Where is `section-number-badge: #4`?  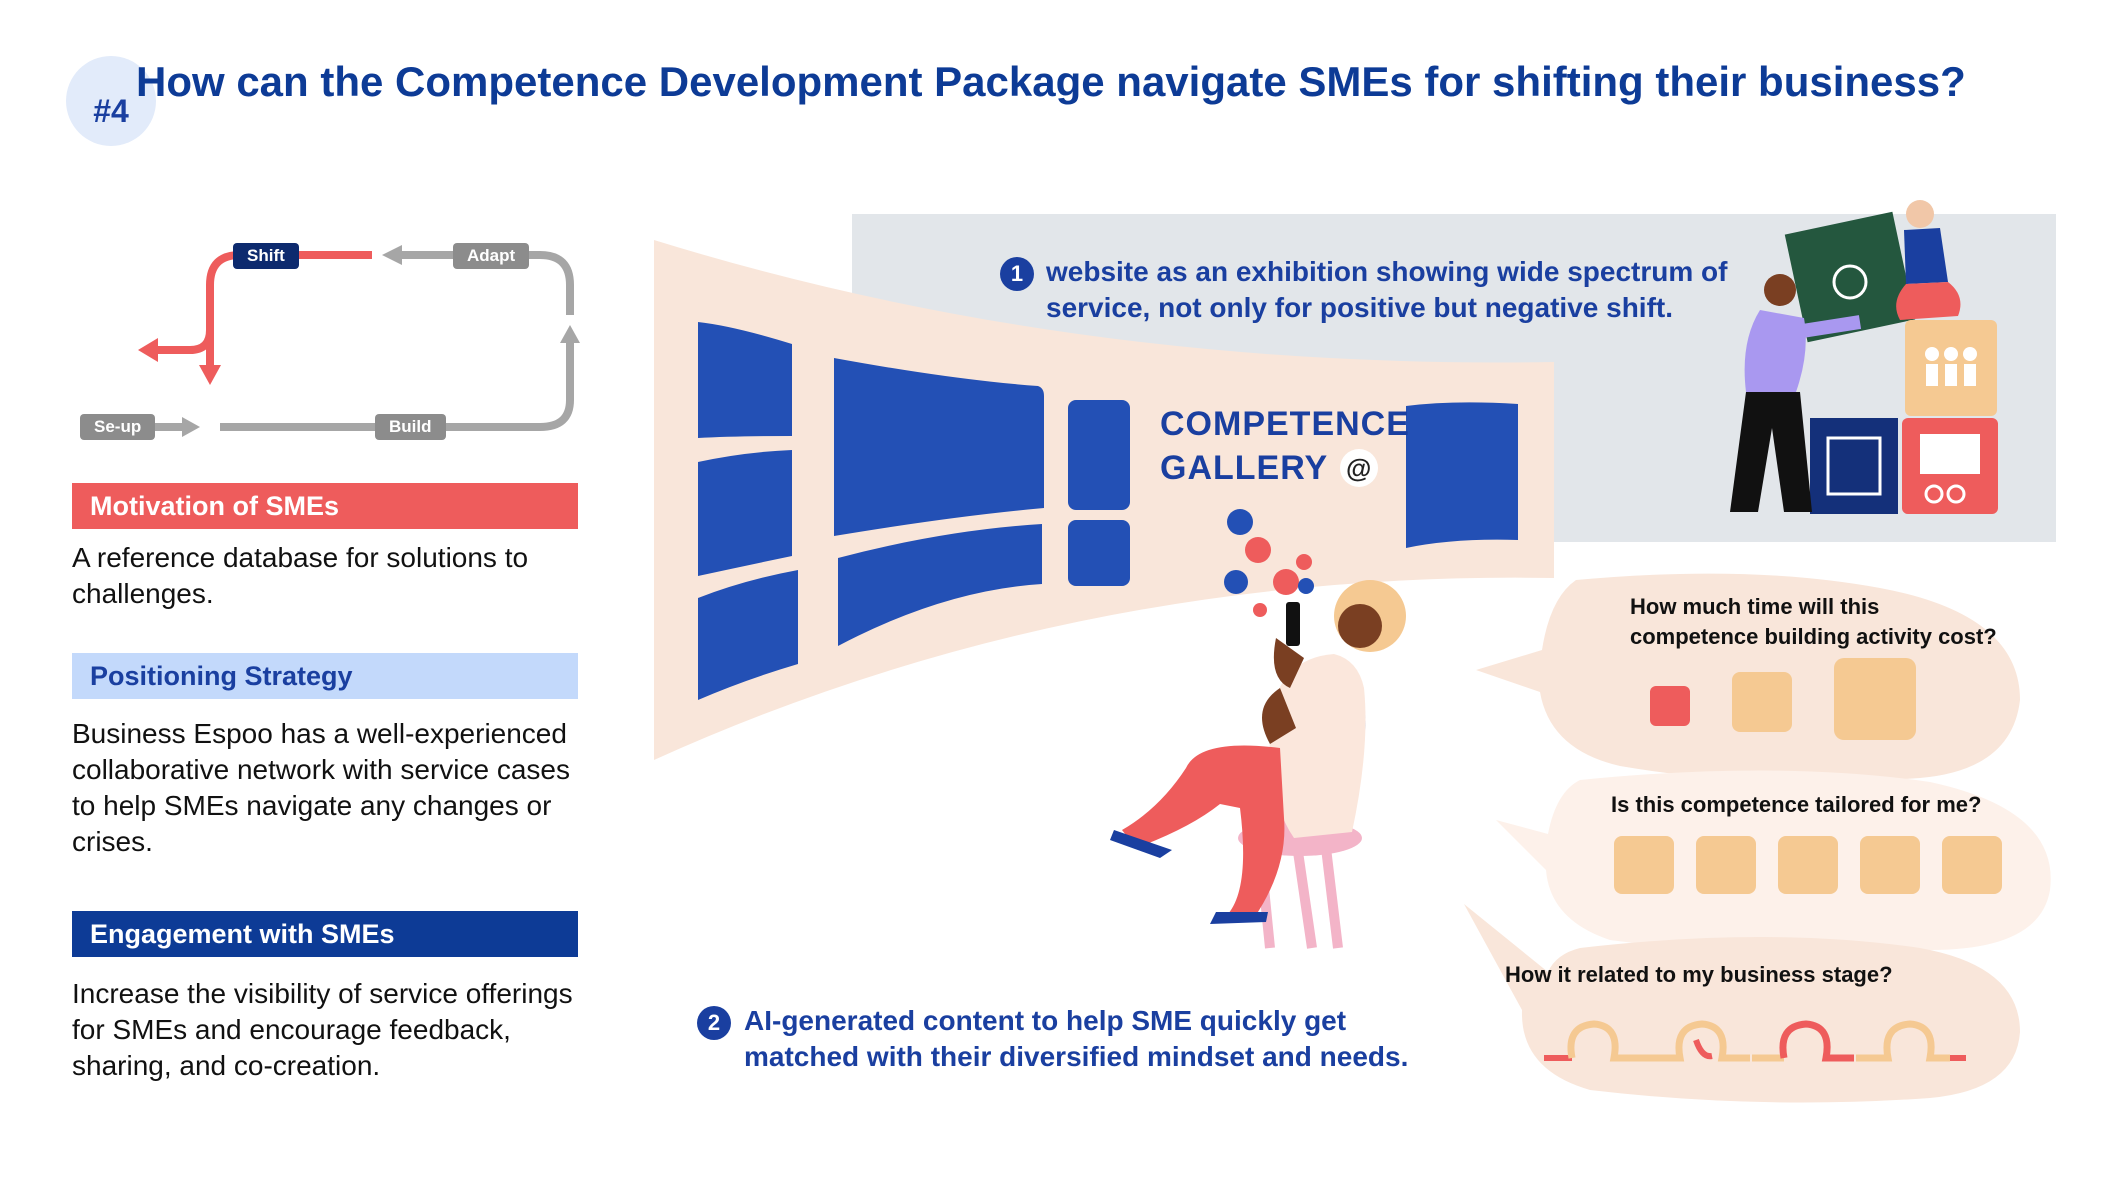
section-number-badge: #4 is located at coordinates (111, 101).